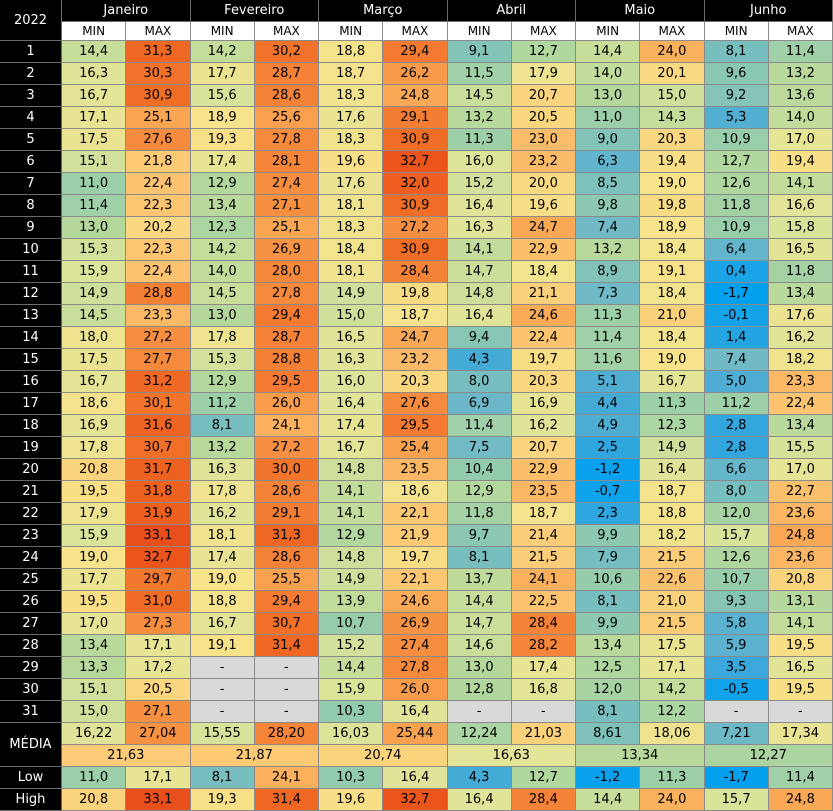 Image resolution: width=833 pixels, height=811 pixels. What do you see at coordinates (351, 580) in the screenshot?
I see `temp-cell: 14,9` at bounding box center [351, 580].